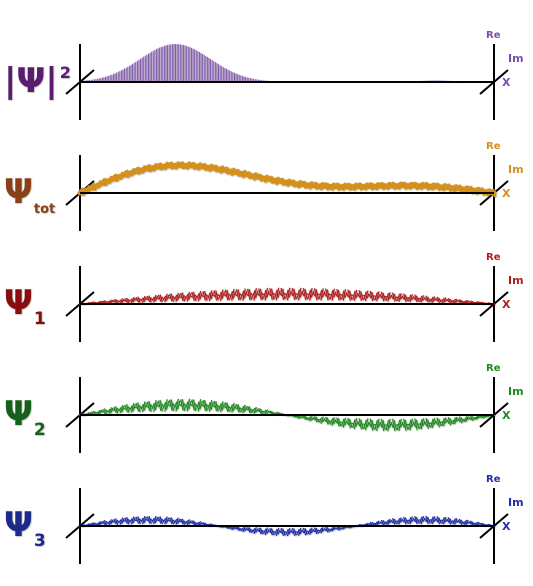 The image size is (533, 586). Describe the element at coordinates (506, 82) in the screenshot. I see `axis-x-label: X` at that location.